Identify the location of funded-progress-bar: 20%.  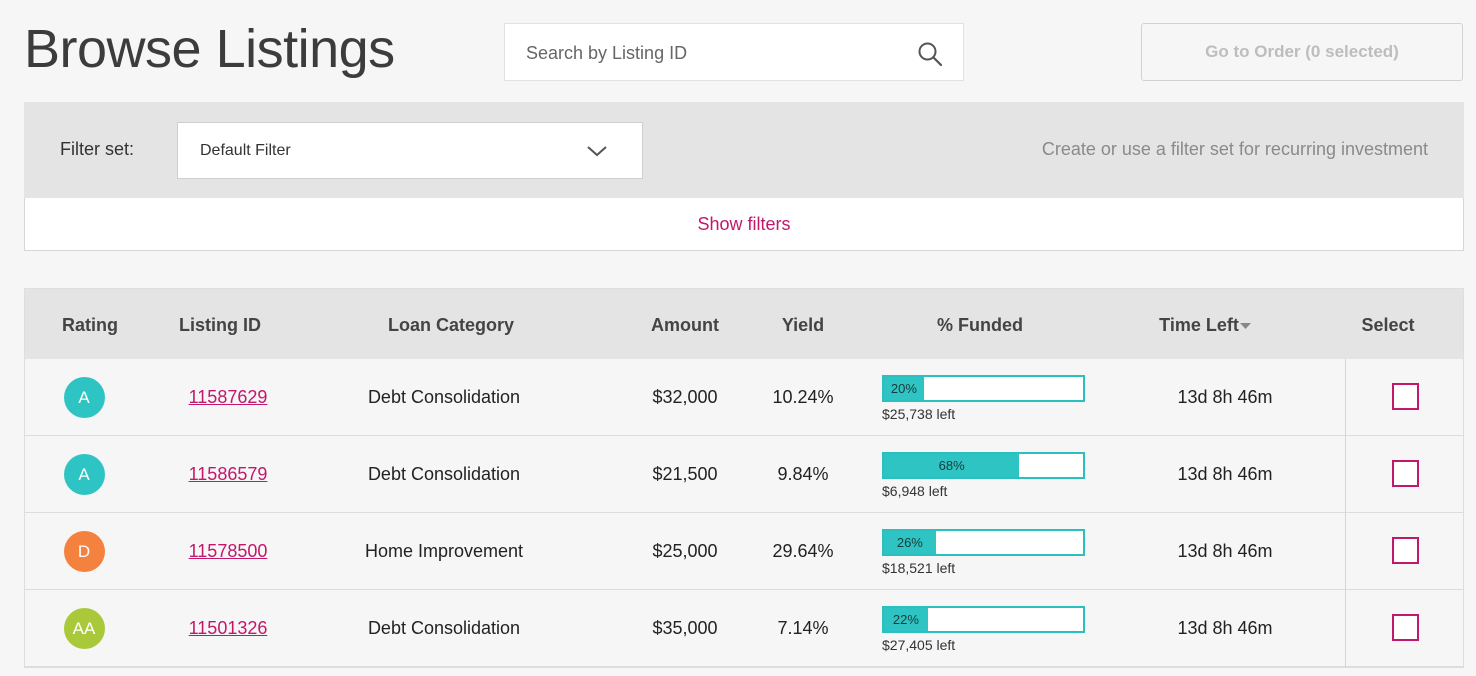
(983, 388).